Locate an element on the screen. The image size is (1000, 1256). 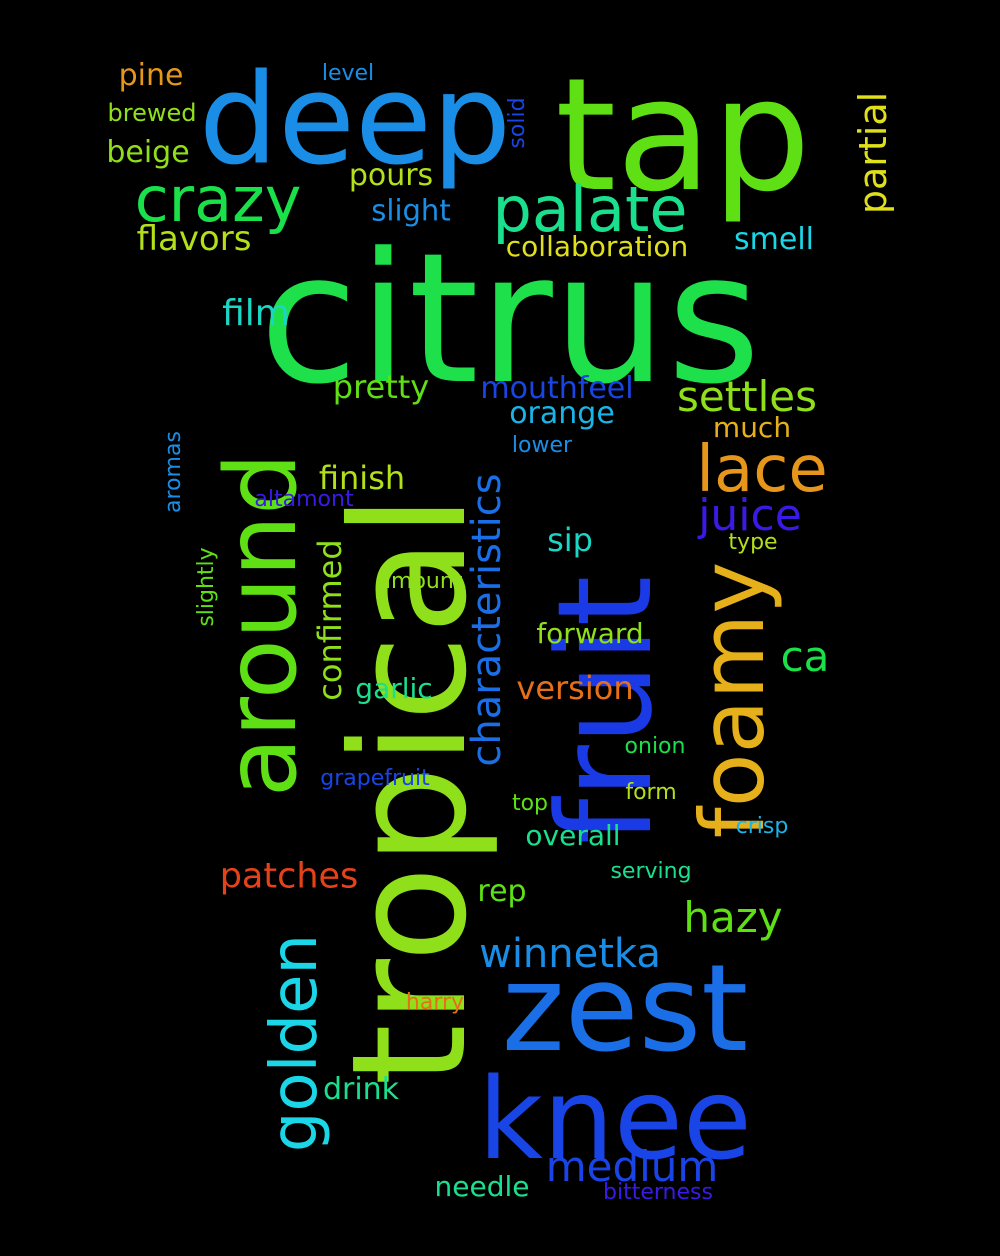
word-film: film is located at coordinates (256, 313).